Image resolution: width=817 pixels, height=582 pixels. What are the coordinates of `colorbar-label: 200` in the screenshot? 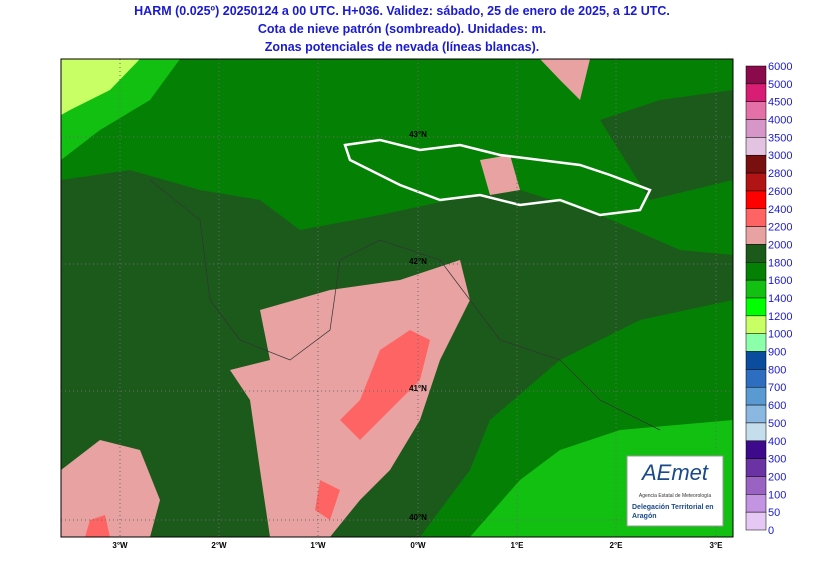 It's located at (777, 477).